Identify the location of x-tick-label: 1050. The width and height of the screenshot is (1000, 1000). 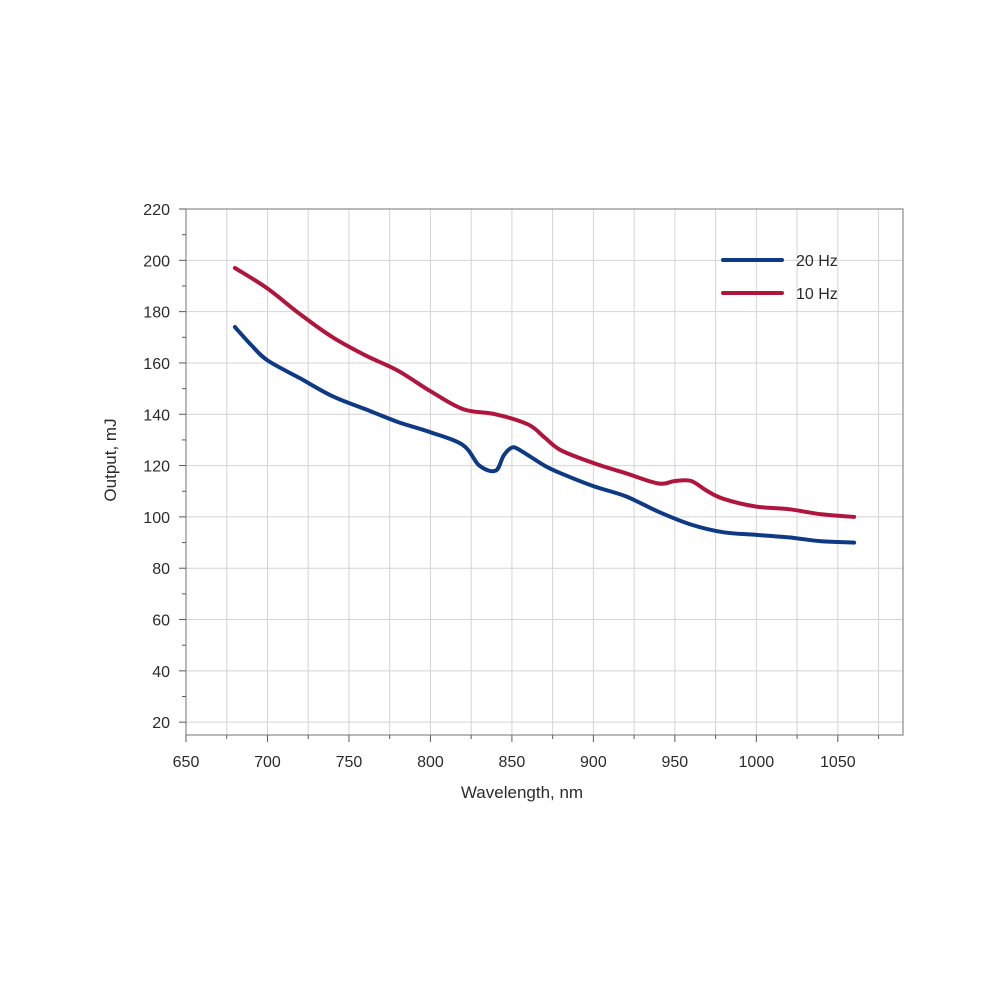
(838, 762).